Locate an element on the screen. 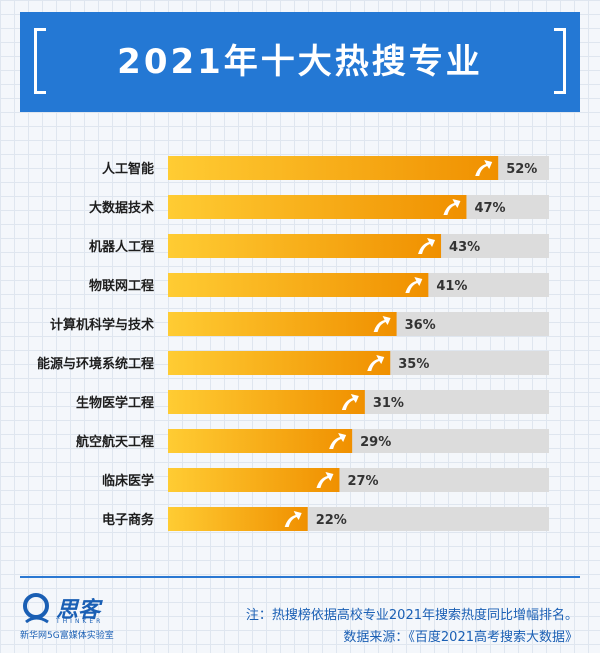  category-label: 电子商务 is located at coordinates (128, 520).